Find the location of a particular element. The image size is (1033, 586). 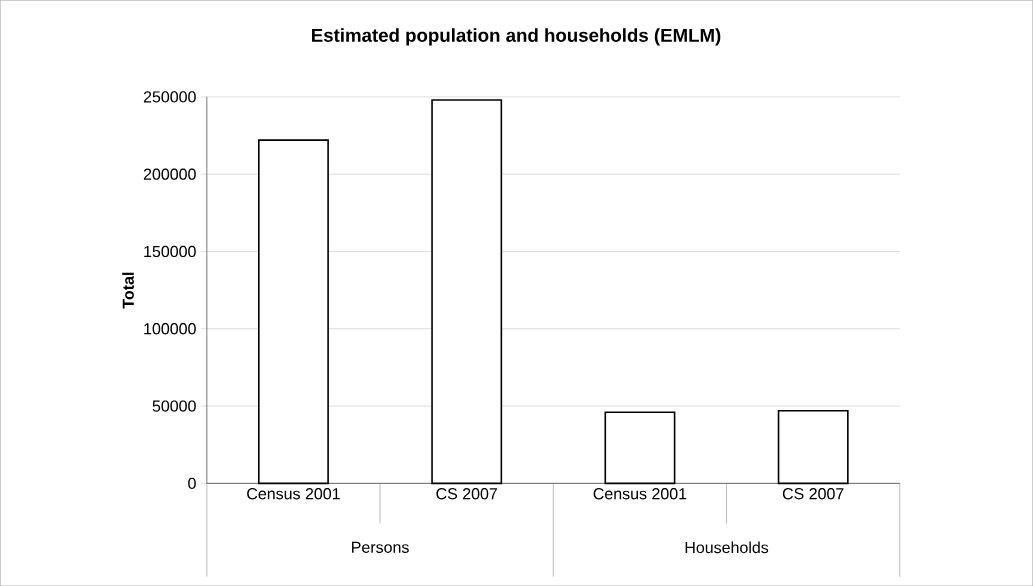

chart-title: Estimated population and households (EMLM) is located at coordinates (516, 37).